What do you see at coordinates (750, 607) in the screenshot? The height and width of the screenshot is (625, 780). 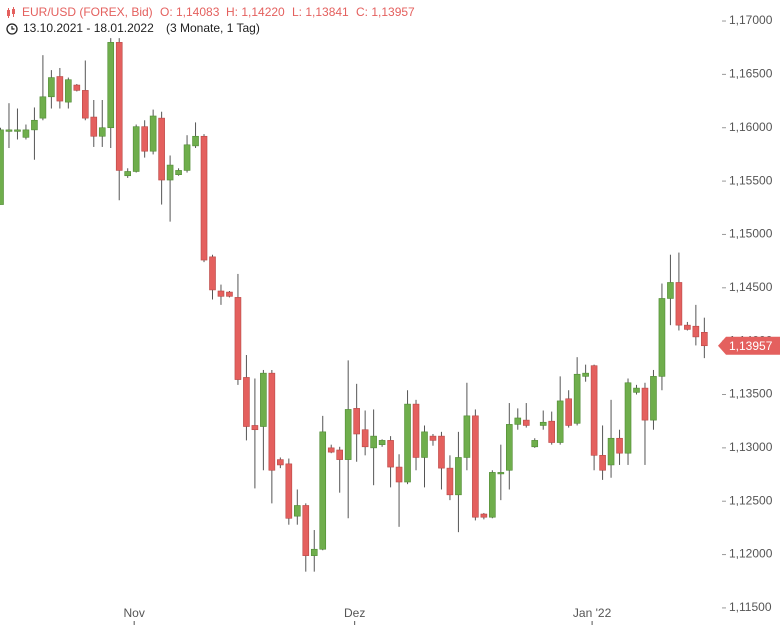 I see `y-tick-label: 1,11500` at bounding box center [750, 607].